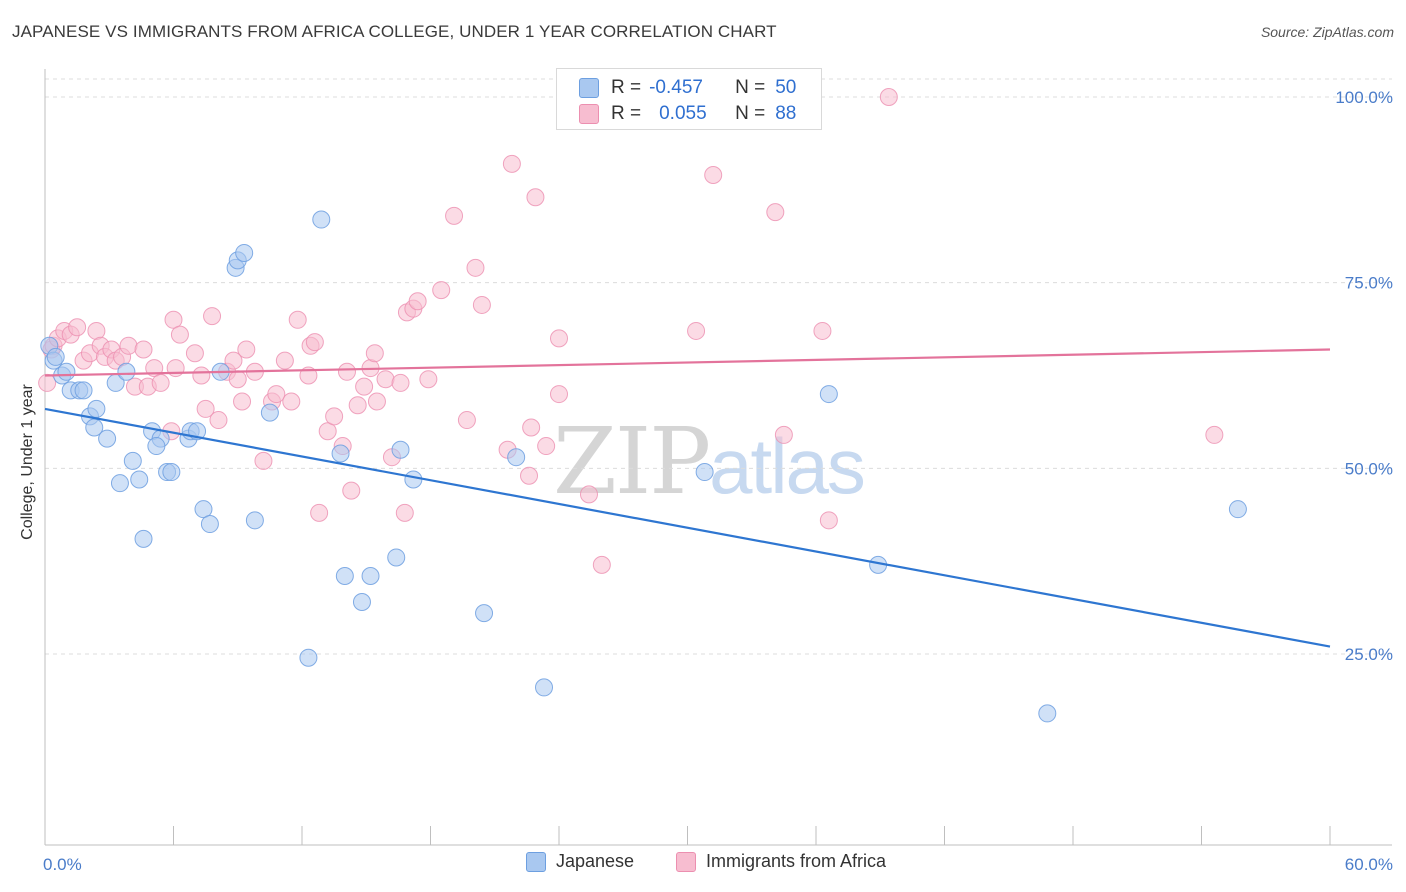  What do you see at coordinates (589, 114) in the screenshot?
I see `africa-swatch` at bounding box center [589, 114].